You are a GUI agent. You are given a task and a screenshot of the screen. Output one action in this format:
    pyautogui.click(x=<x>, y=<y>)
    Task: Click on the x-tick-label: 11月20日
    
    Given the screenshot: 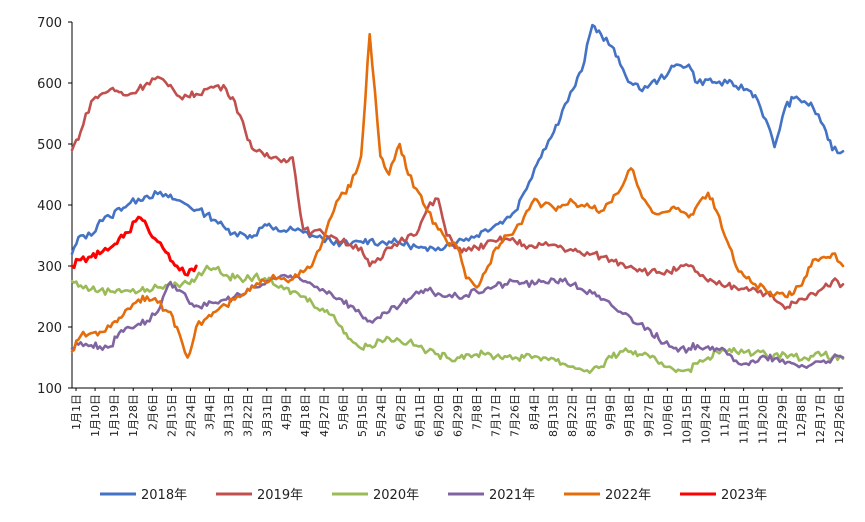 What is the action you would take?
    pyautogui.click(x=763, y=419)
    